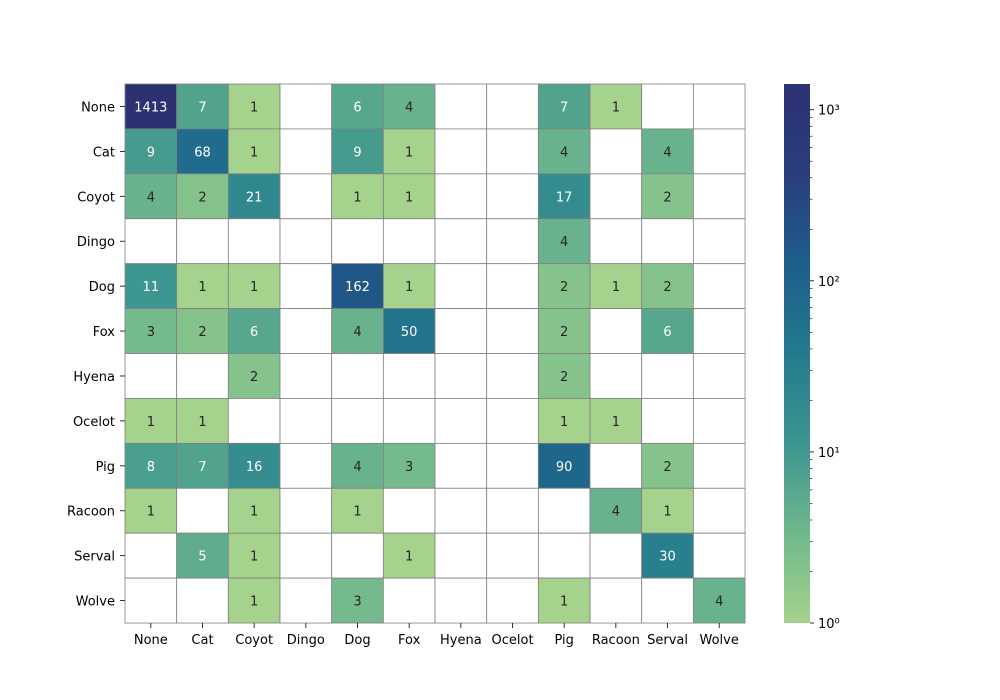 Image resolution: width=1000 pixels, height=700 pixels. What do you see at coordinates (104, 152) in the screenshot?
I see `row-label: Cat` at bounding box center [104, 152].